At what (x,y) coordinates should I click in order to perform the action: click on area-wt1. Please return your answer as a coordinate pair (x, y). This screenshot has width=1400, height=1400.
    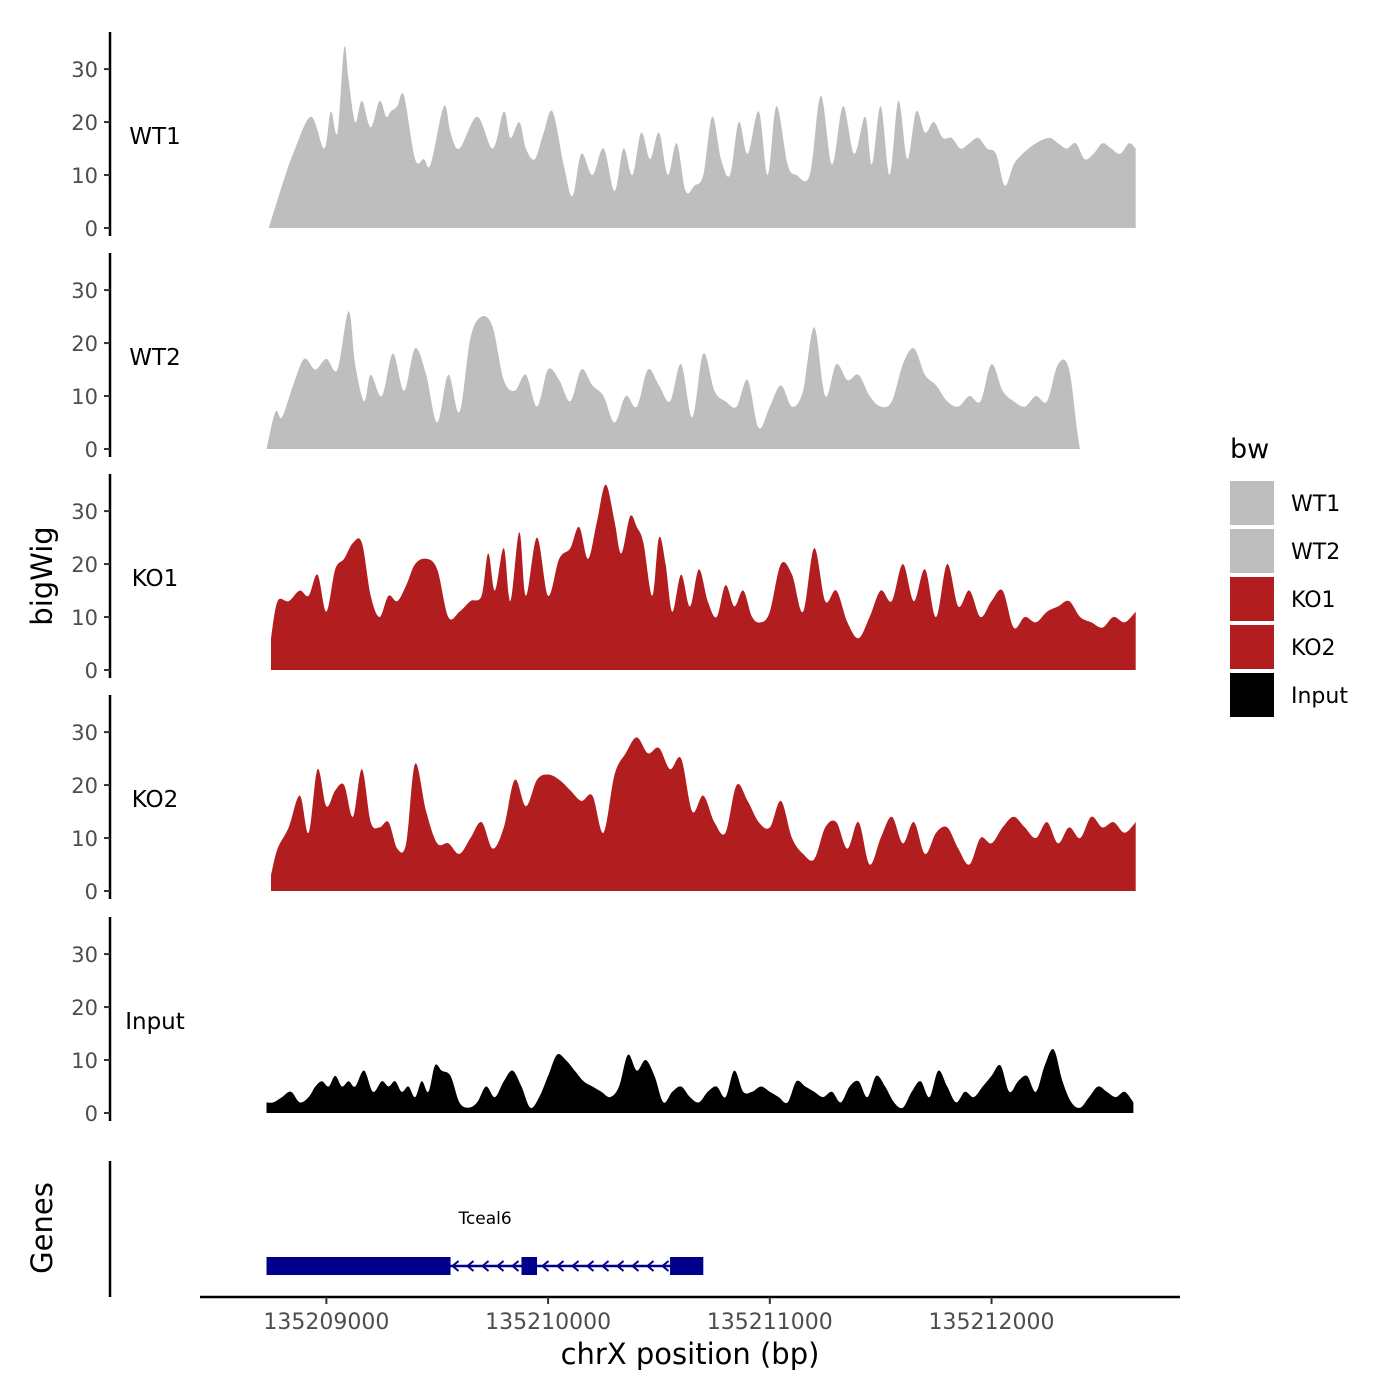
    Looking at the image, I should click on (702, 137).